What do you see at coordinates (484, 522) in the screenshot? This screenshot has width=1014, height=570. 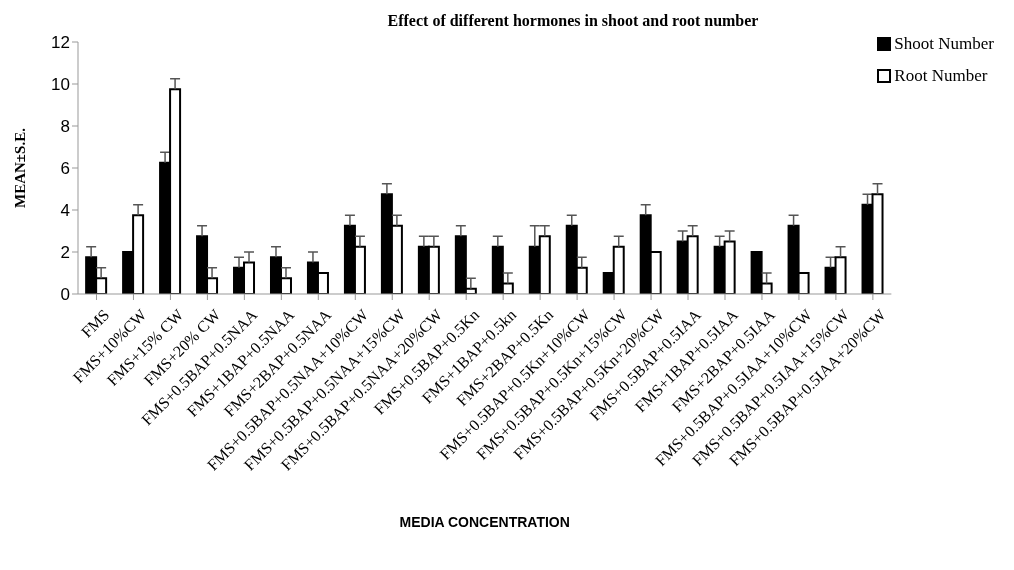 I see `x-axis-title: MEDIA CONCENTRATION` at bounding box center [484, 522].